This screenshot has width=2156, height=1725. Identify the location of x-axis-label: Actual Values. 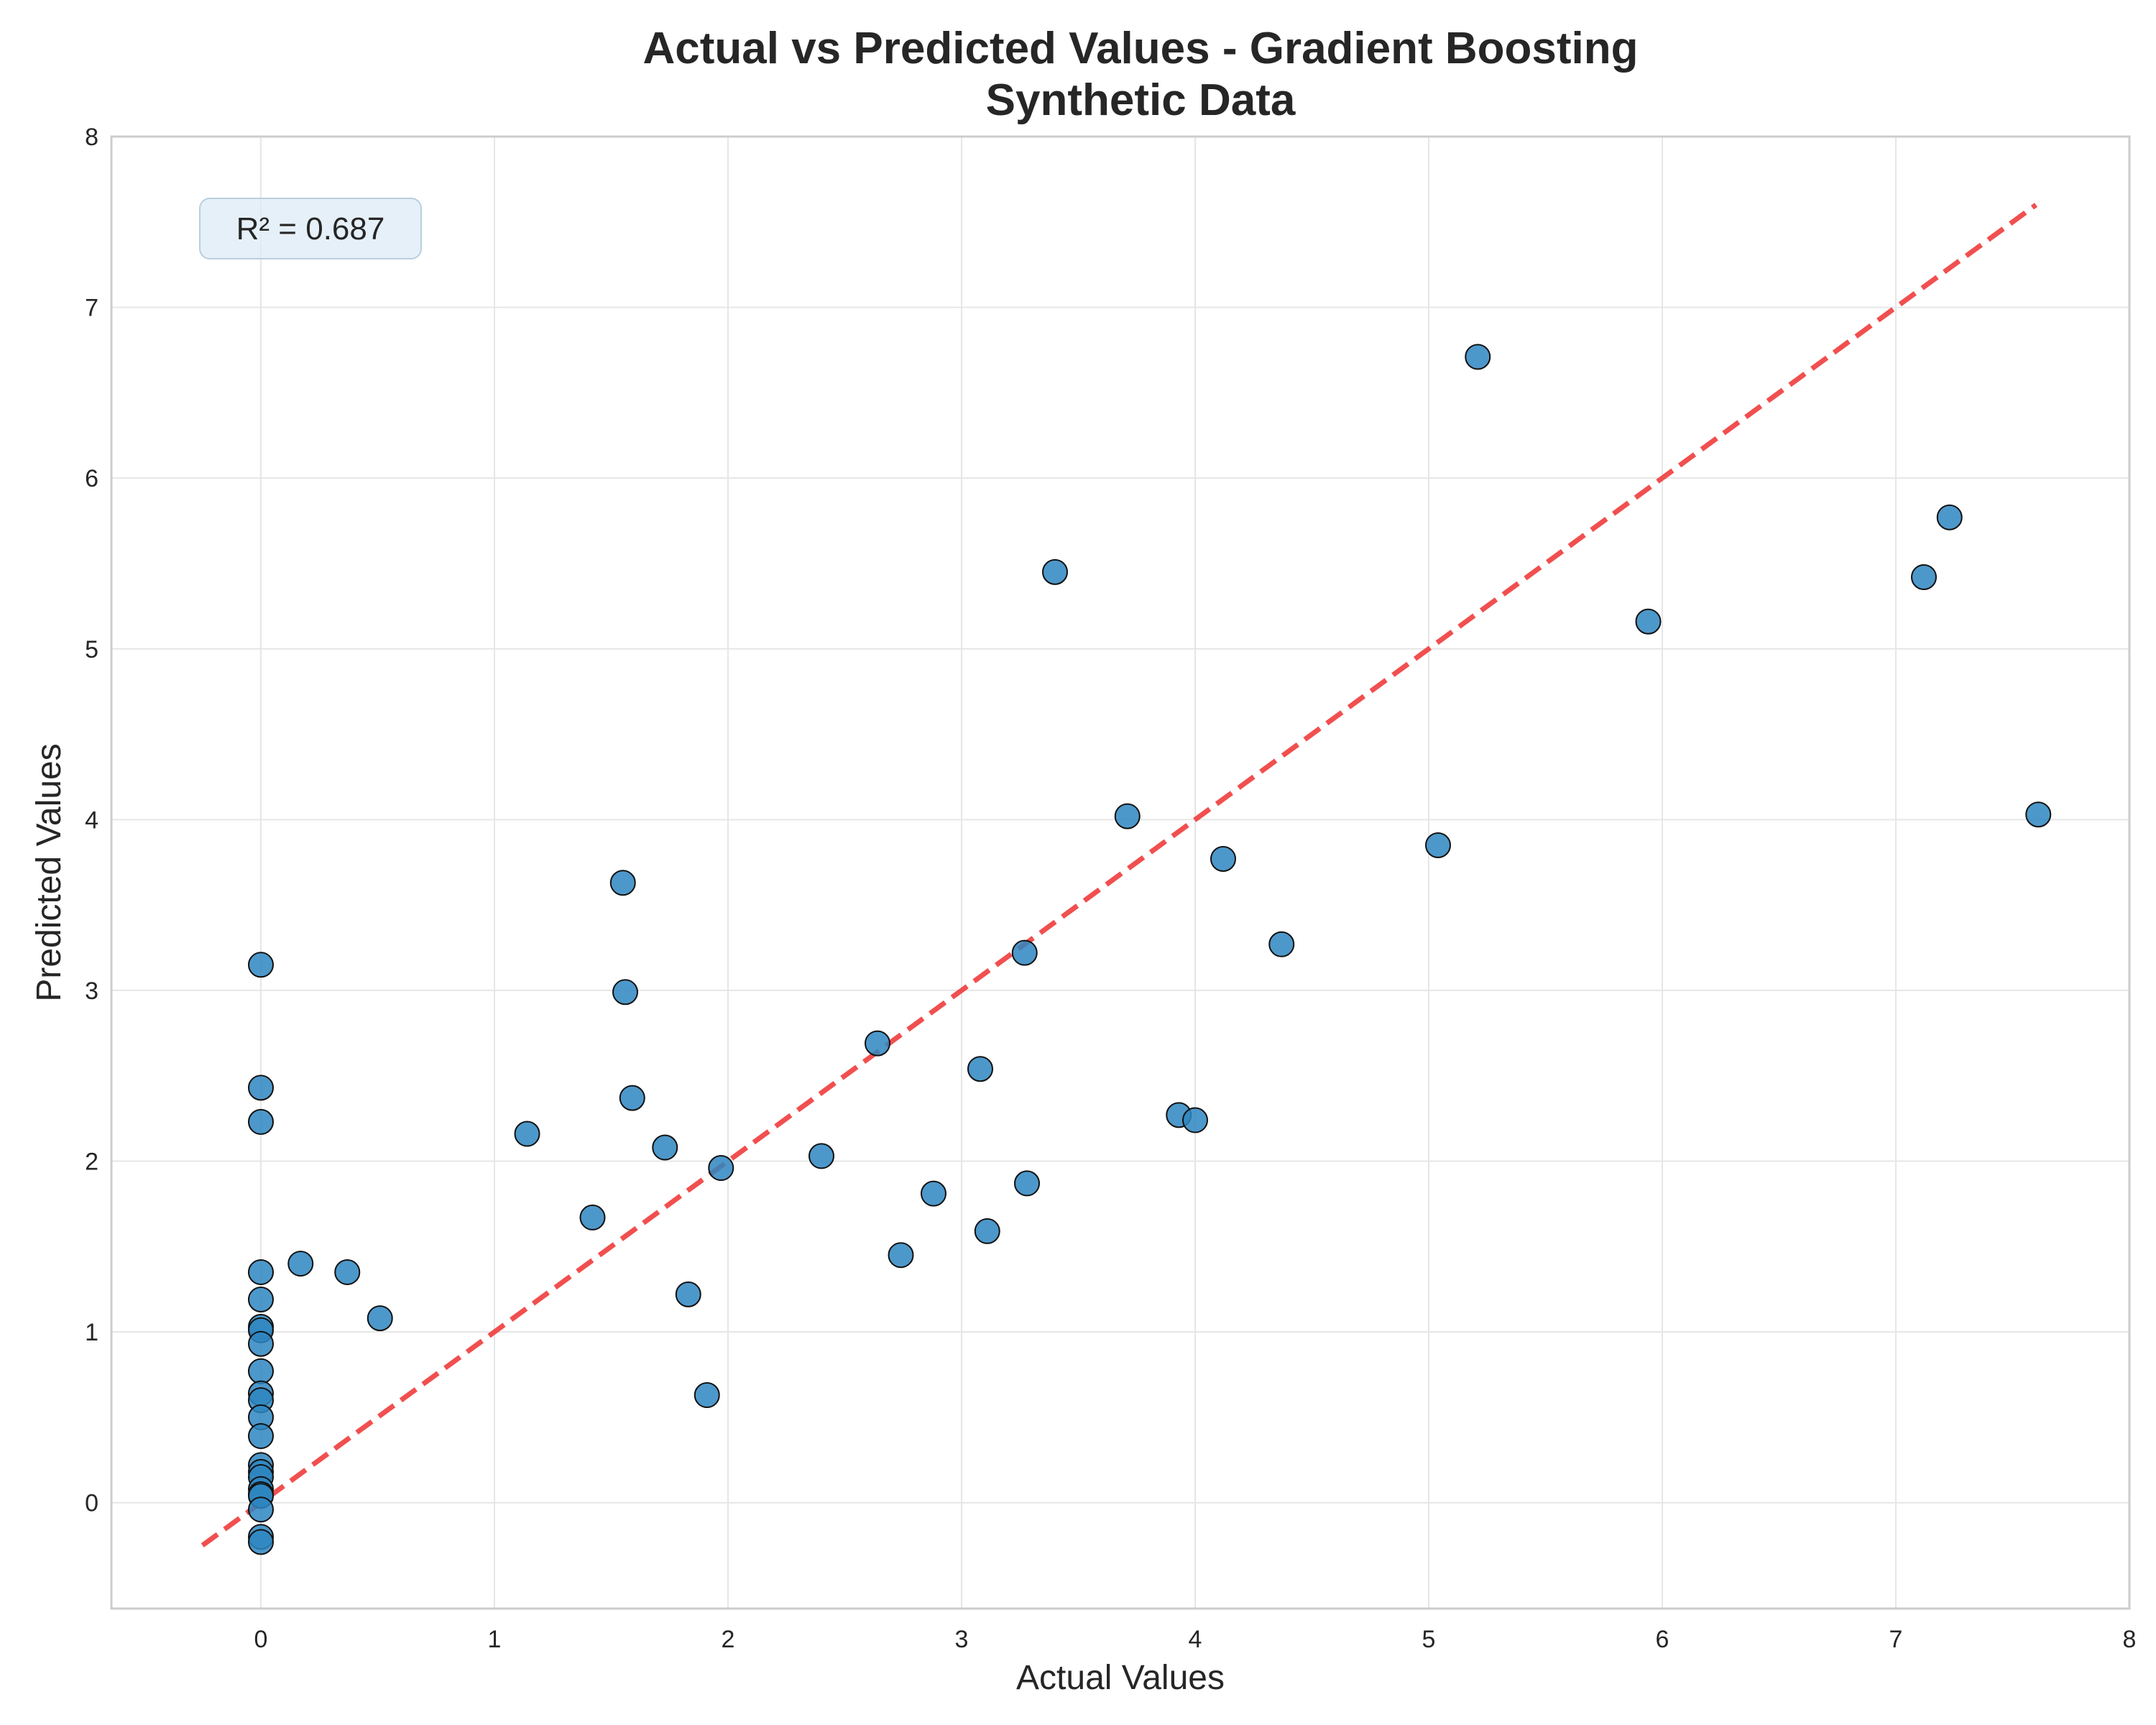
(1120, 1678).